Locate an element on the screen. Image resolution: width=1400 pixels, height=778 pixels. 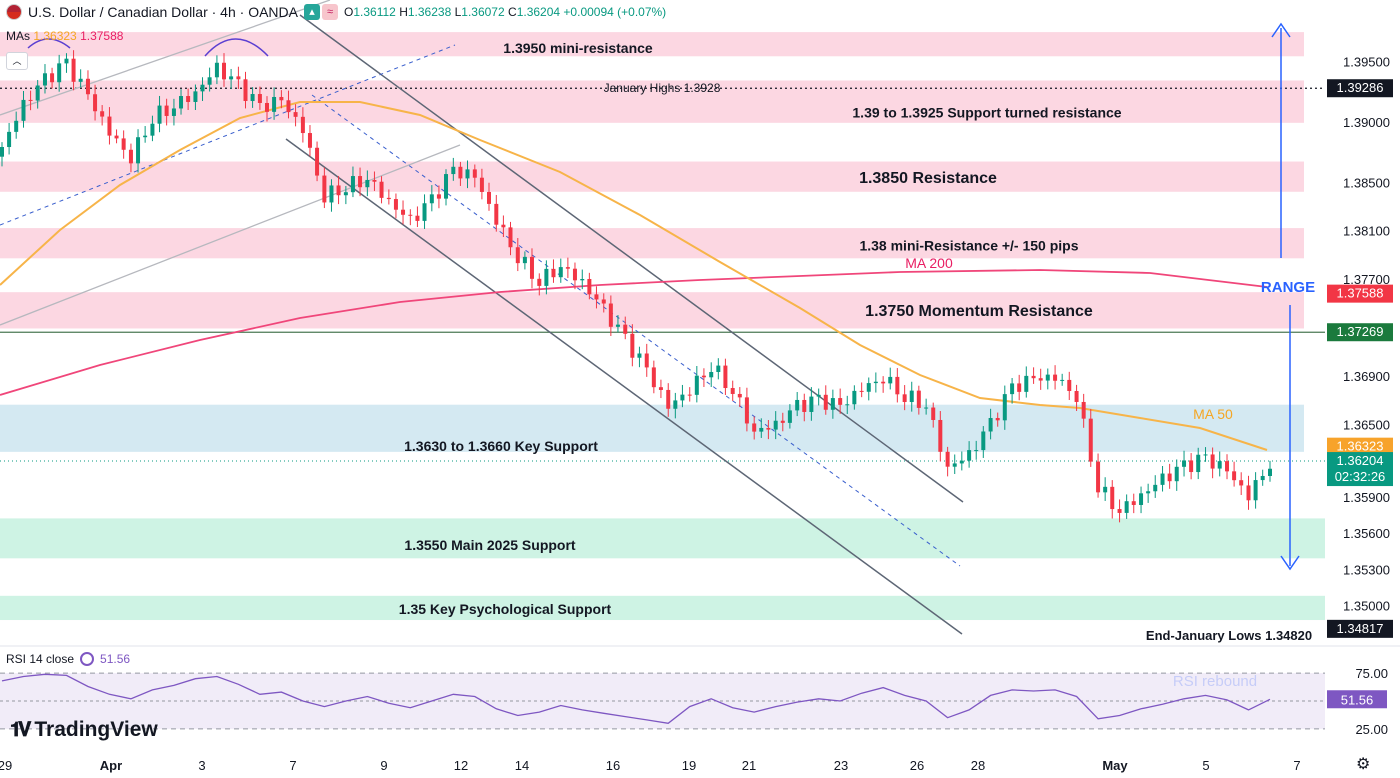
uptrend-dashed-line is located at coordinates (228, 135).